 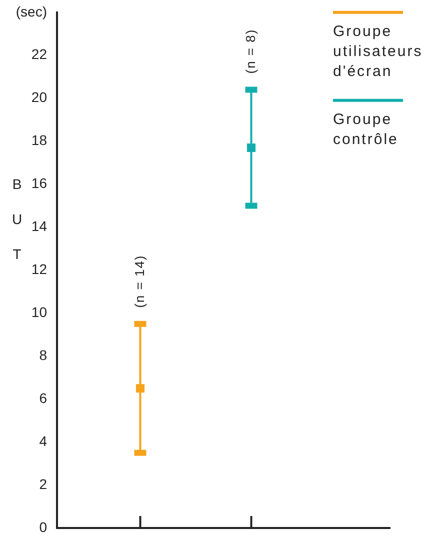 What do you see at coordinates (365, 129) in the screenshot?
I see `legend-label: Groupe contrôle` at bounding box center [365, 129].